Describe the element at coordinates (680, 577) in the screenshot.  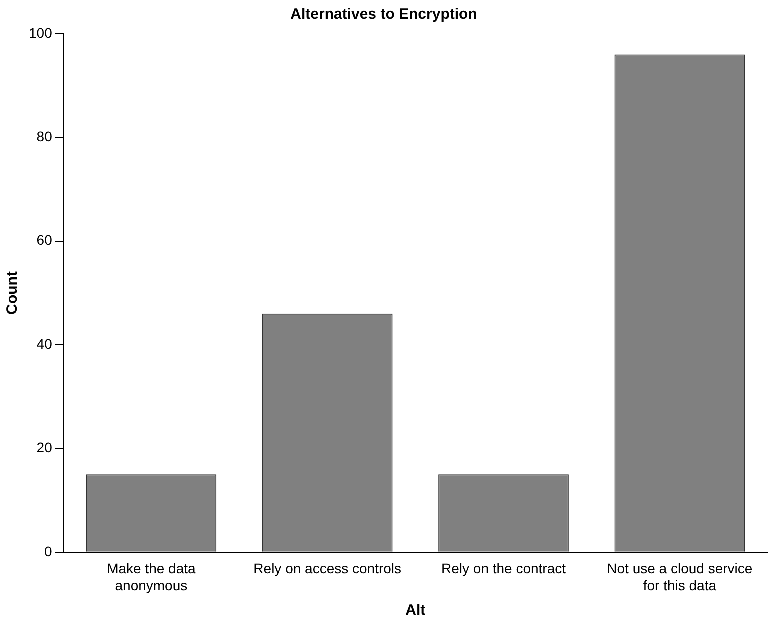
I see `x-tick-label: Not use a cloud service for this data` at that location.